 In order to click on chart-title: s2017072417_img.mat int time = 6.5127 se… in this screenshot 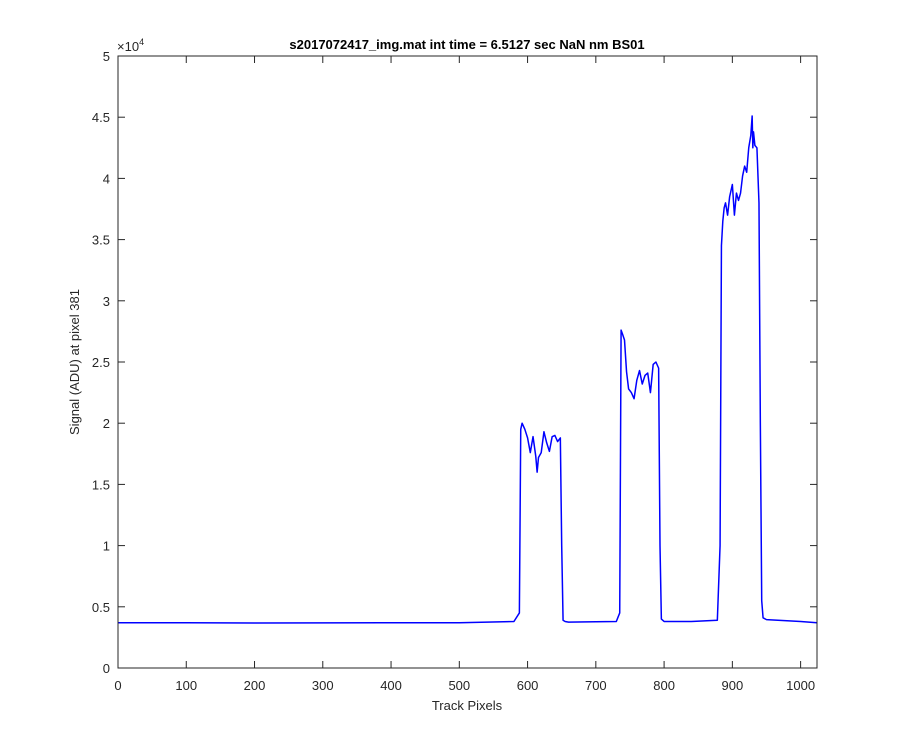, I will do `click(466, 44)`.